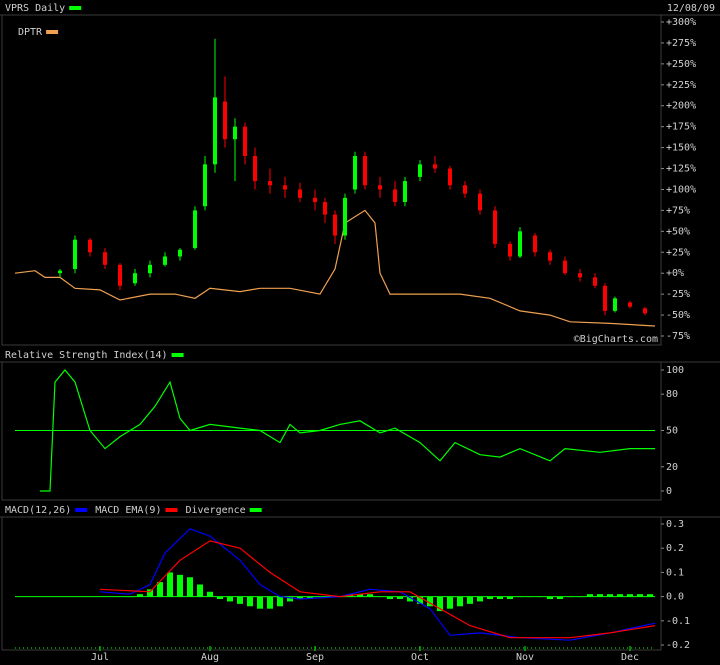 This screenshot has width=720, height=665. Describe the element at coordinates (678, 252) in the screenshot. I see `y-tick-label: +25%` at that location.